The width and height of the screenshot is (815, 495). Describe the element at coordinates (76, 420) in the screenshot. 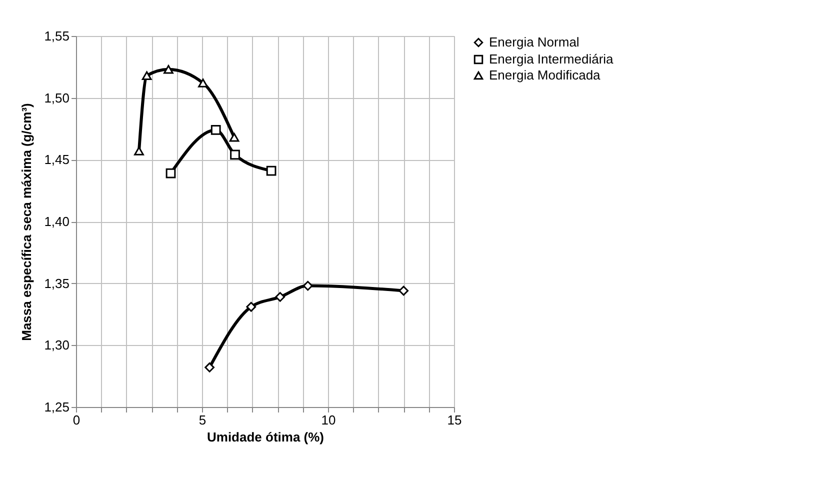

I see `x-tick-label: 0` at that location.